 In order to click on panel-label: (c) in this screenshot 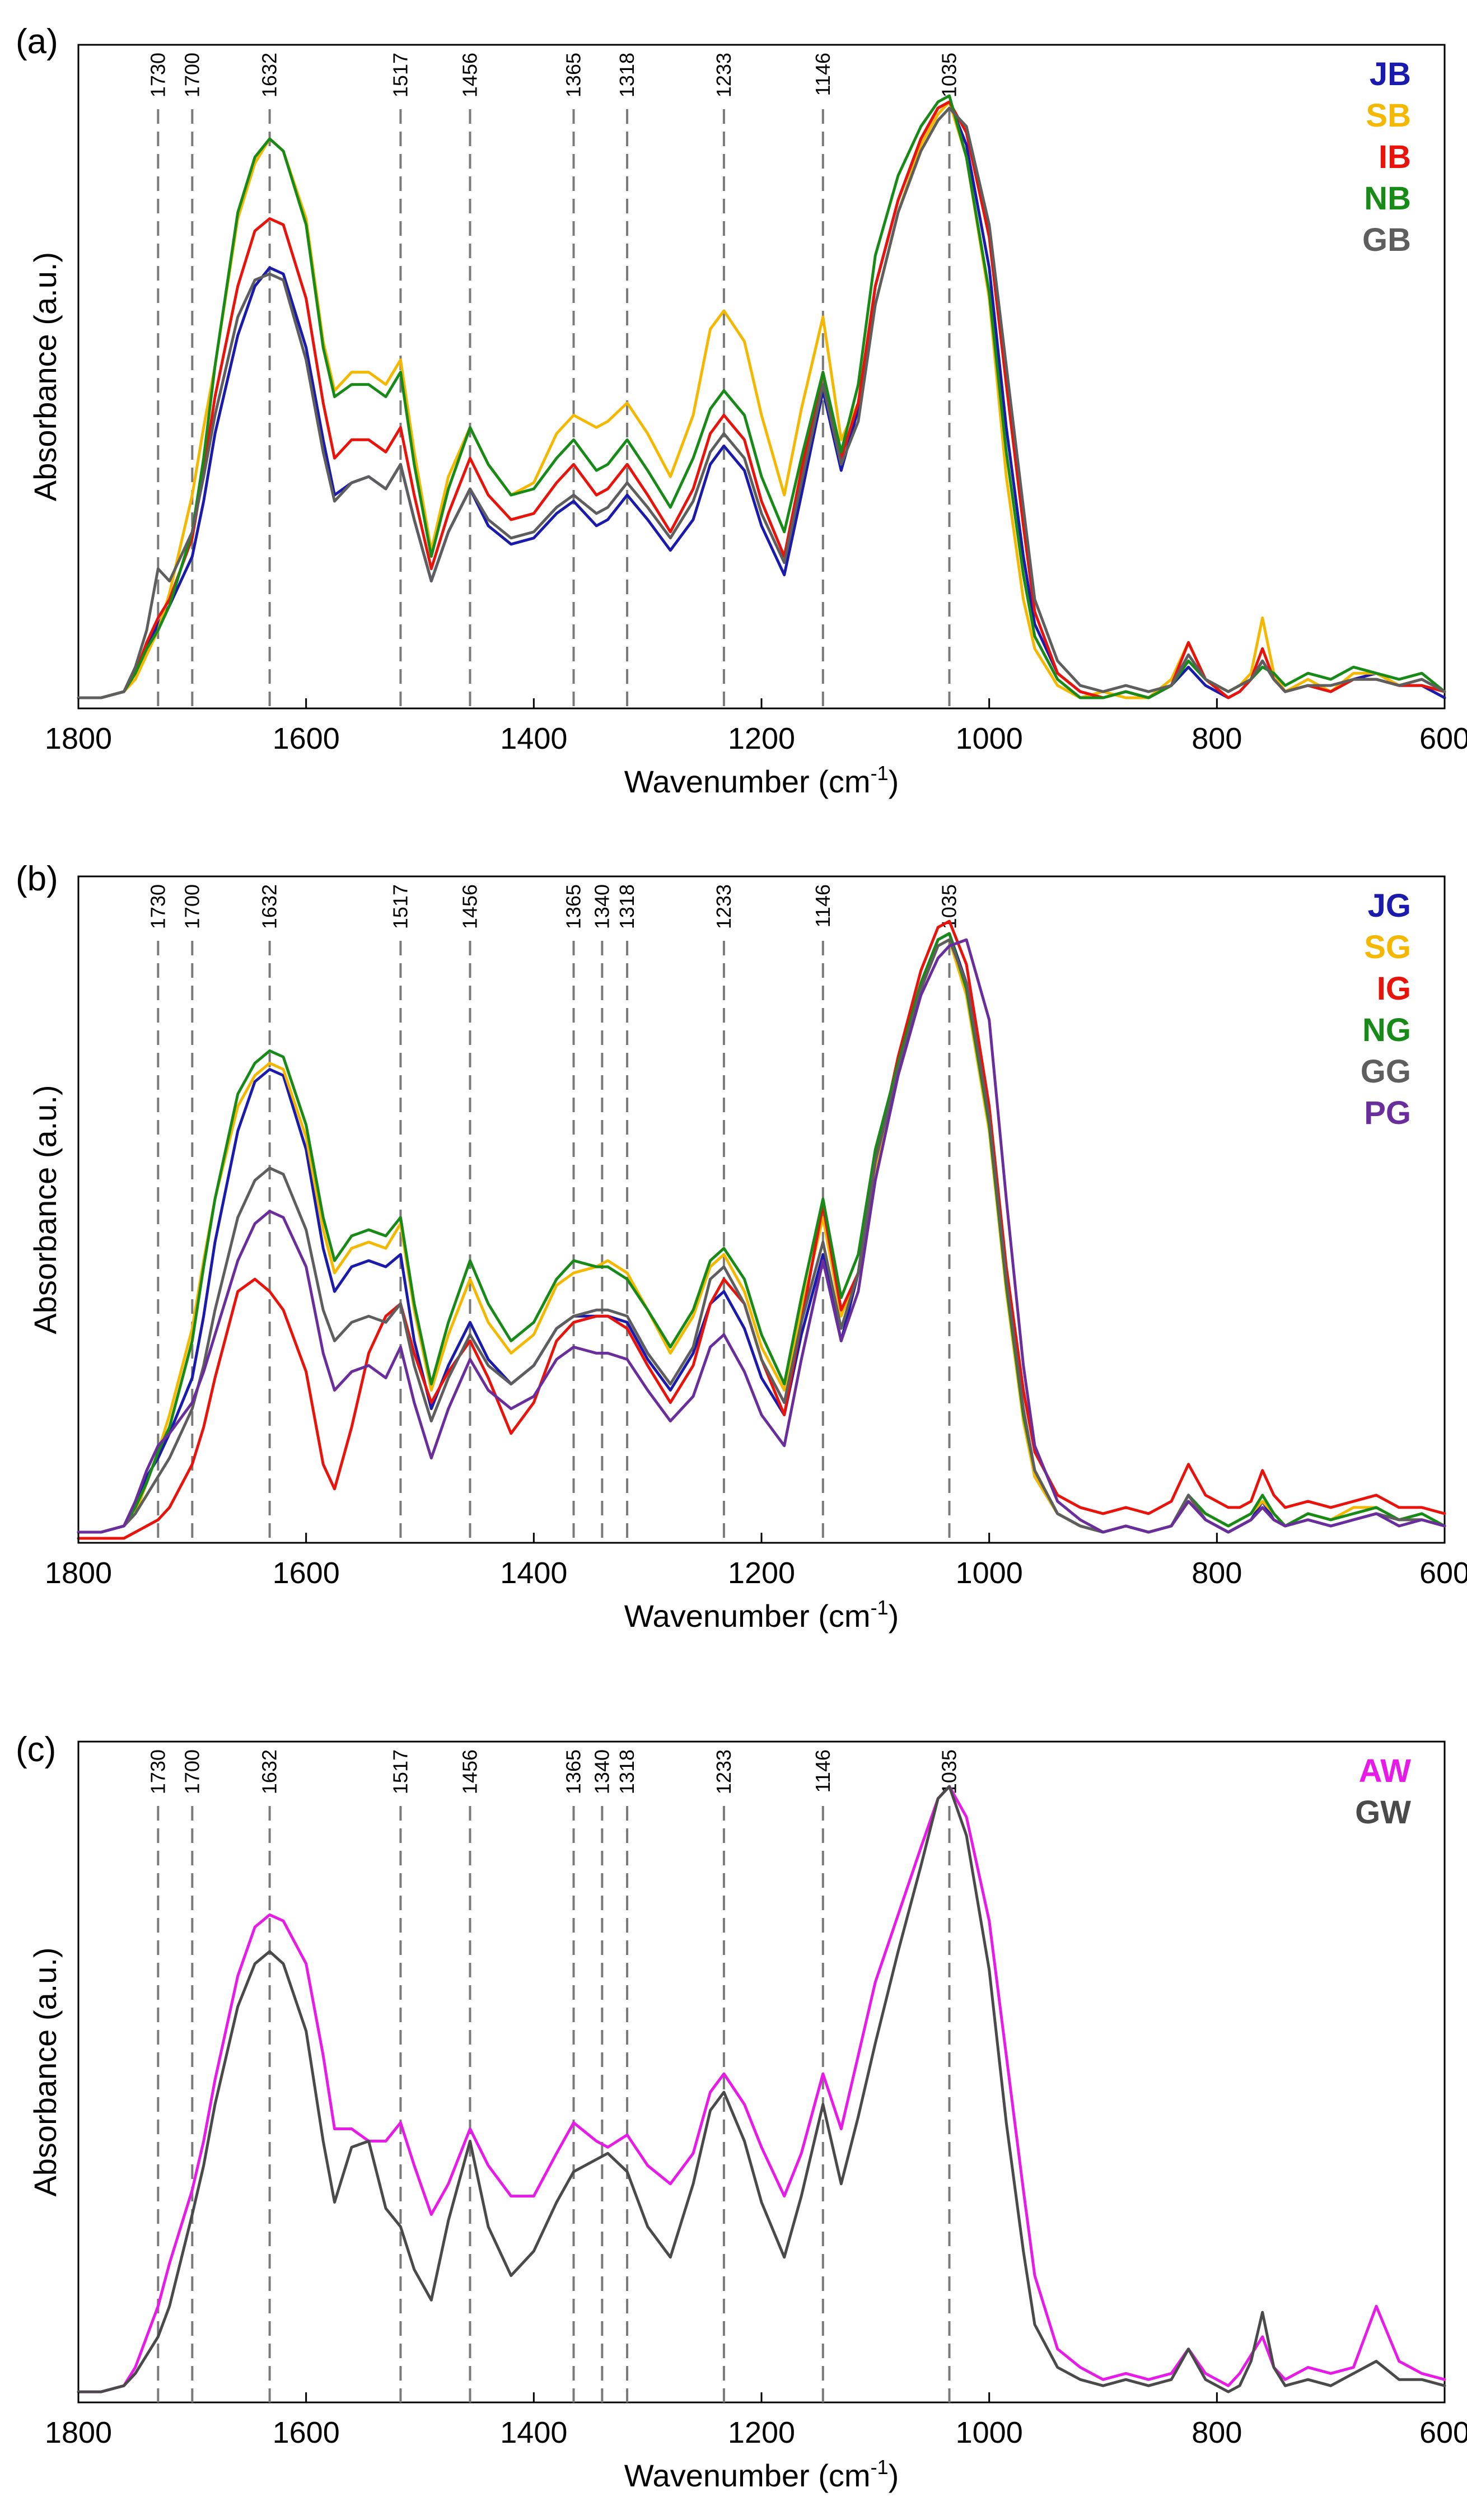, I will do `click(36, 1750)`.